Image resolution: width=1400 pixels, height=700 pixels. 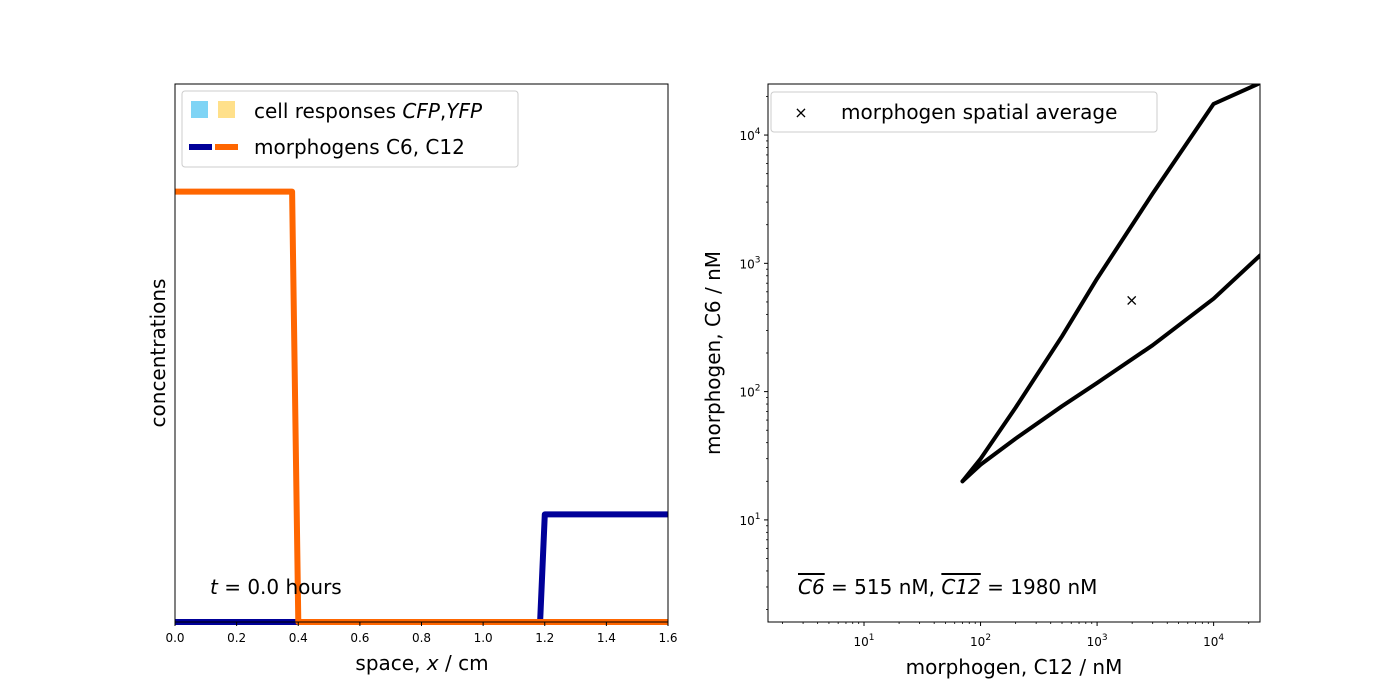 I want to click on right-legend: × morphogen spatial average, so click(x=964, y=112).